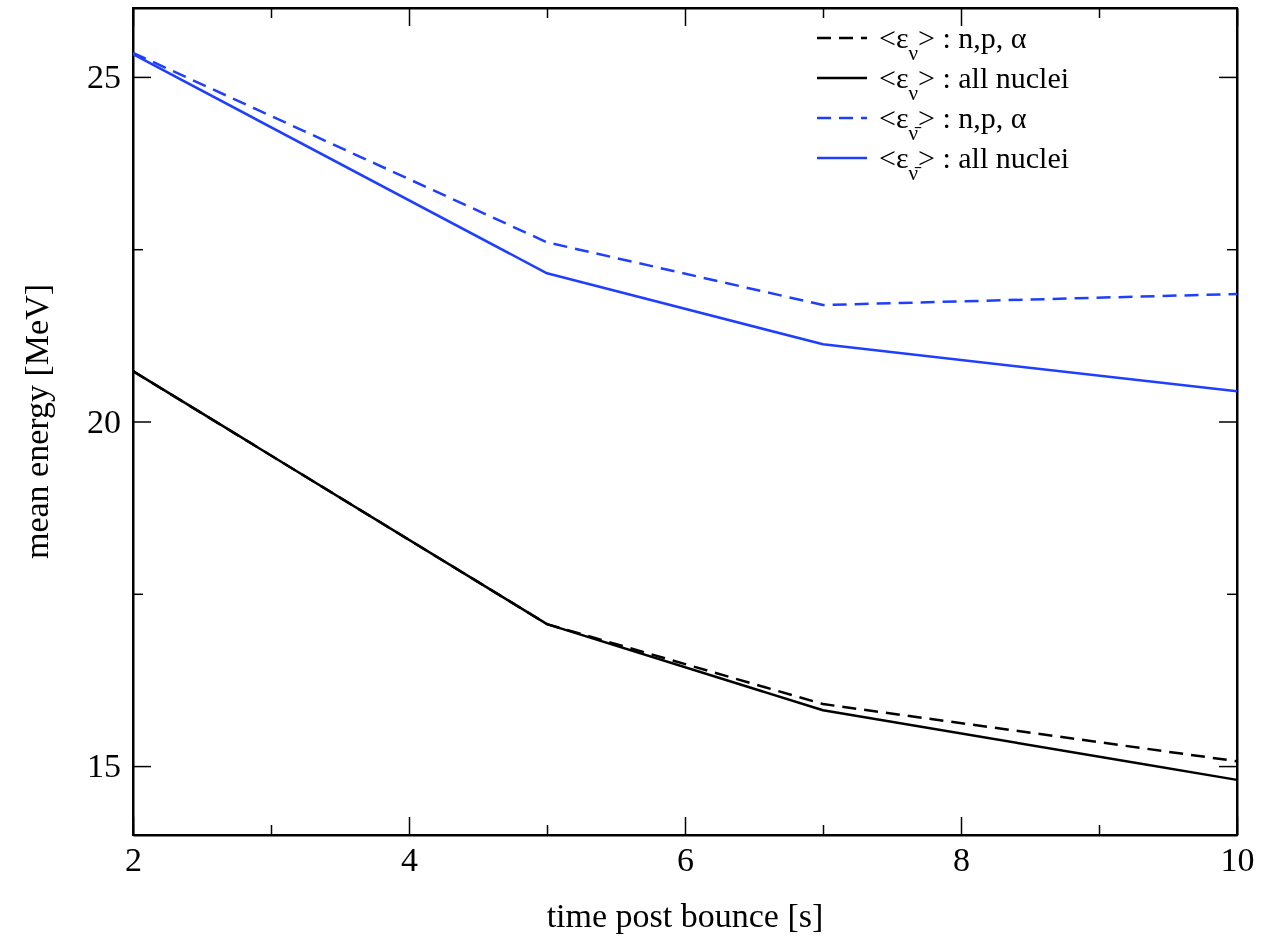  I want to click on y-tick-label: 25, so click(104, 77).